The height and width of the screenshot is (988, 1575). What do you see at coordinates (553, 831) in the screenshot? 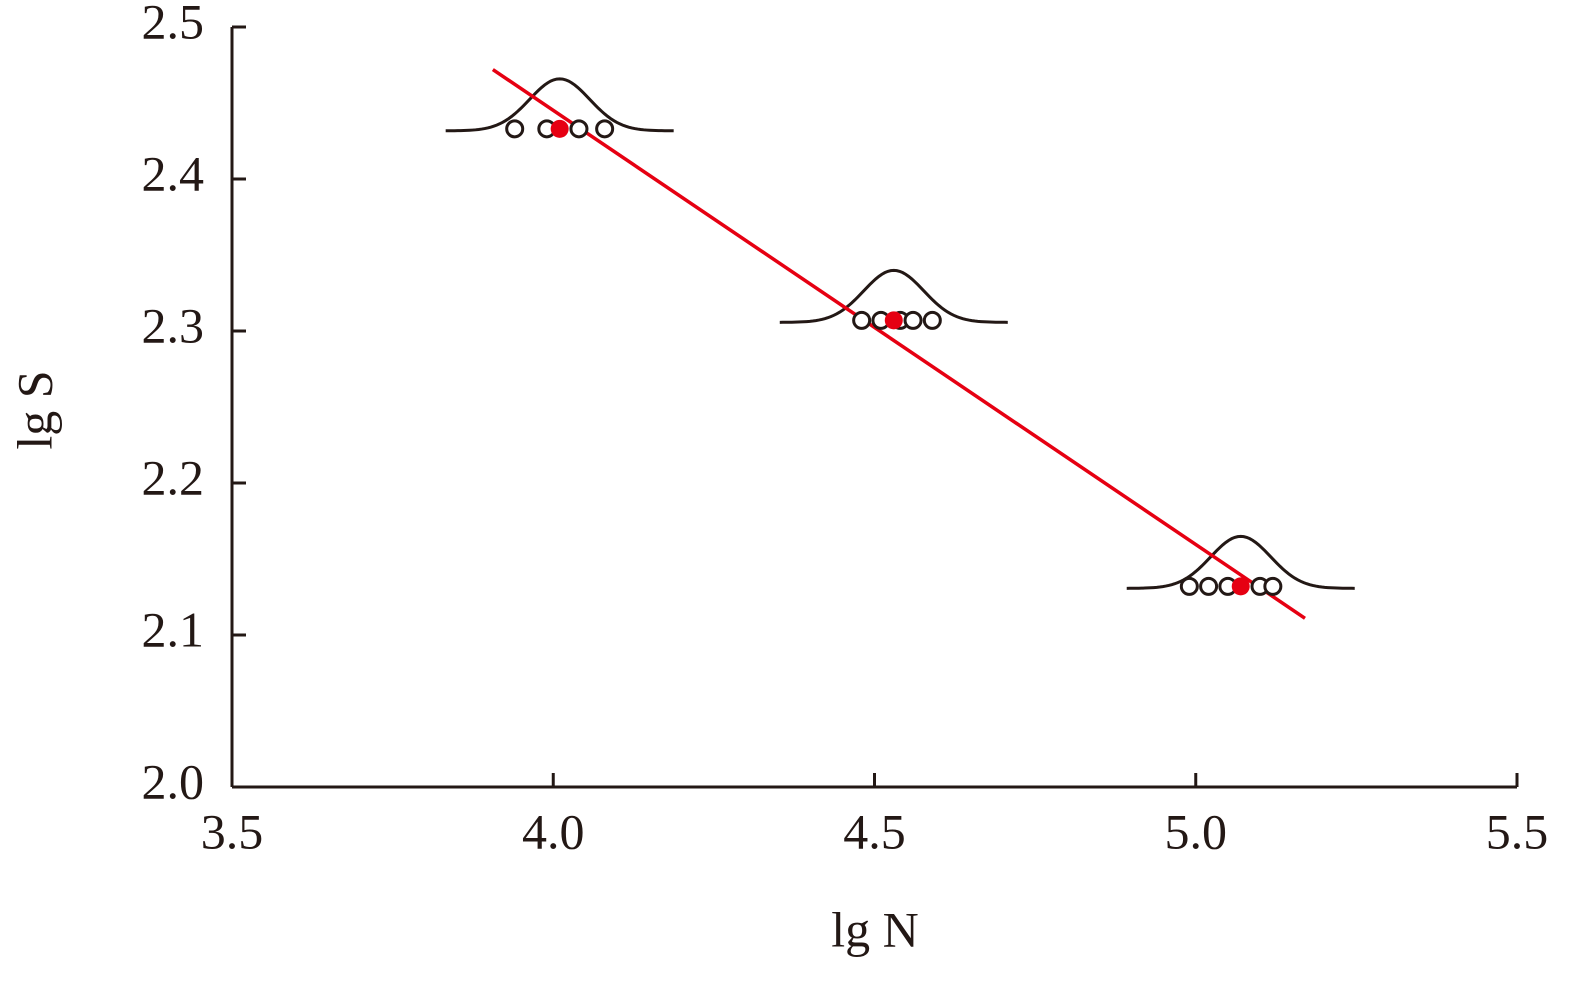
I see `x-tick-label: 4.0` at bounding box center [553, 831].